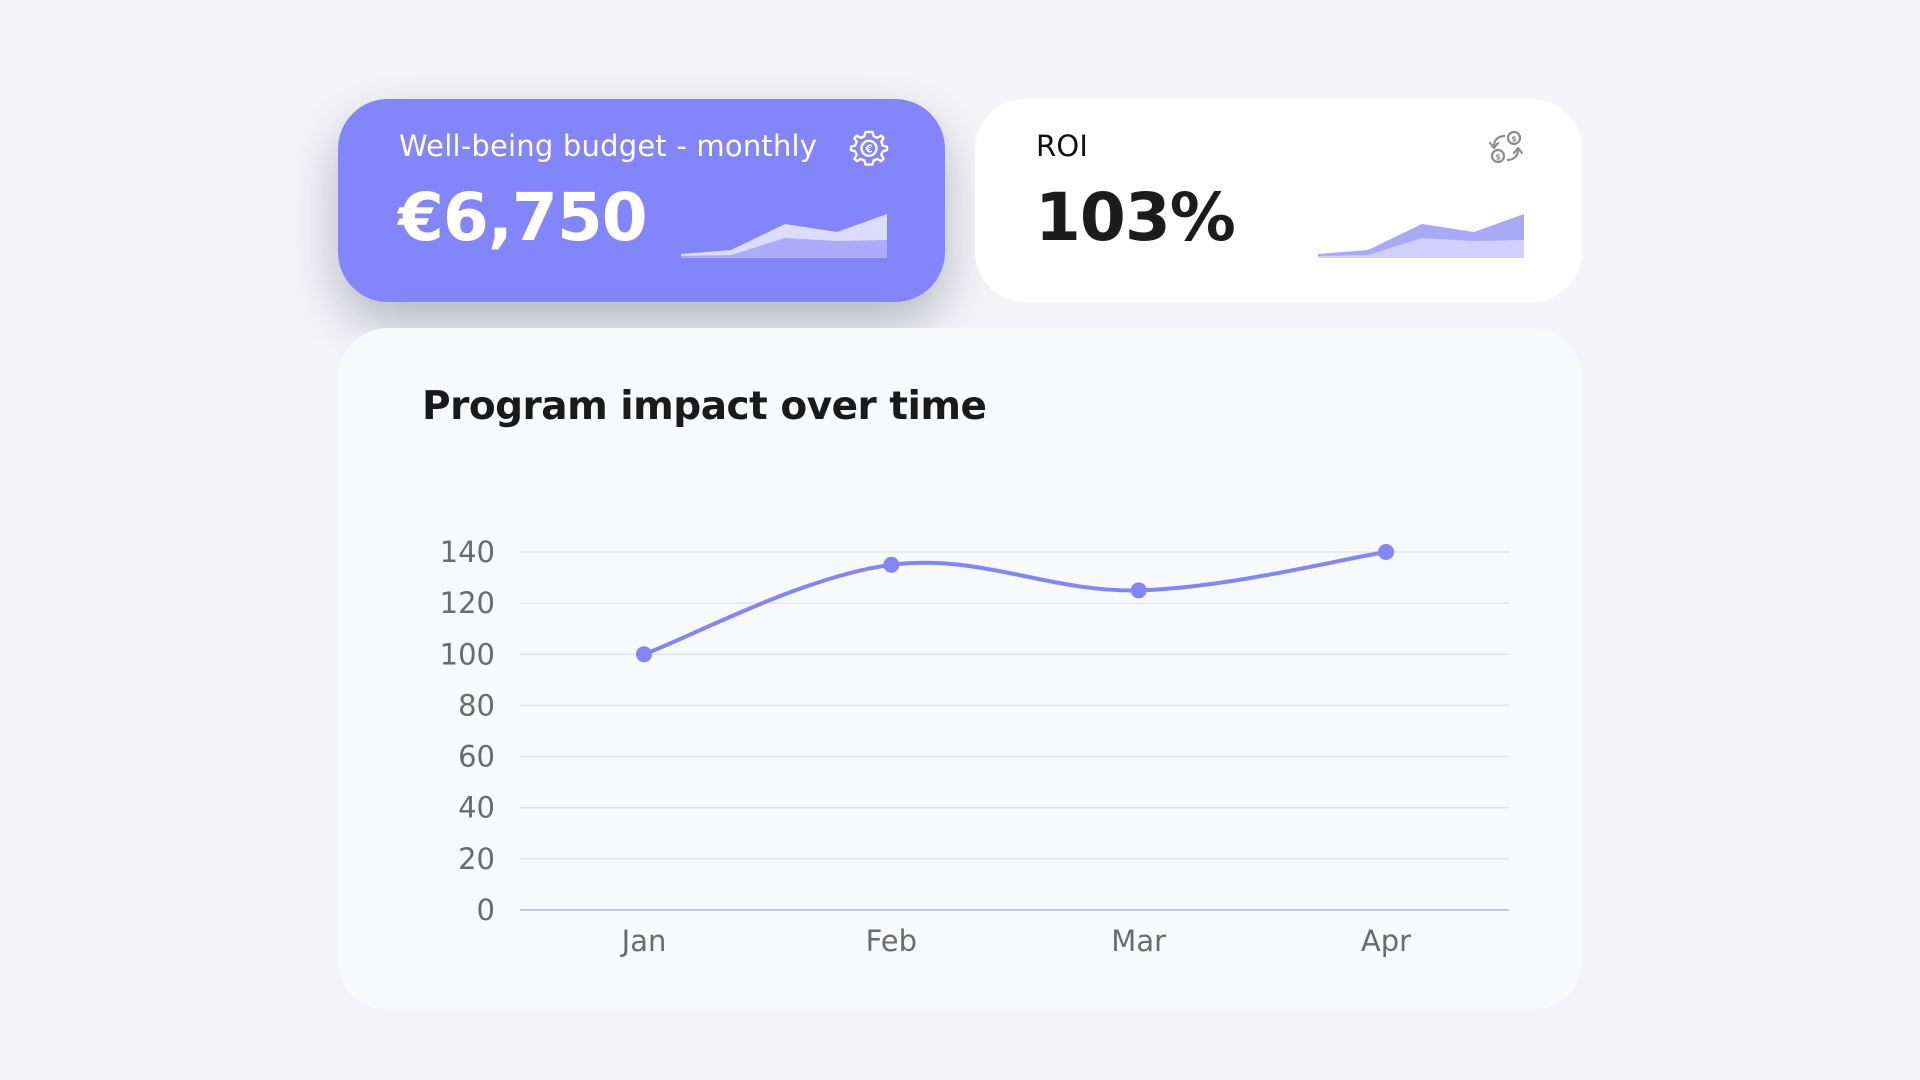 This screenshot has width=1920, height=1080. What do you see at coordinates (784, 236) in the screenshot?
I see `budget-sparkline` at bounding box center [784, 236].